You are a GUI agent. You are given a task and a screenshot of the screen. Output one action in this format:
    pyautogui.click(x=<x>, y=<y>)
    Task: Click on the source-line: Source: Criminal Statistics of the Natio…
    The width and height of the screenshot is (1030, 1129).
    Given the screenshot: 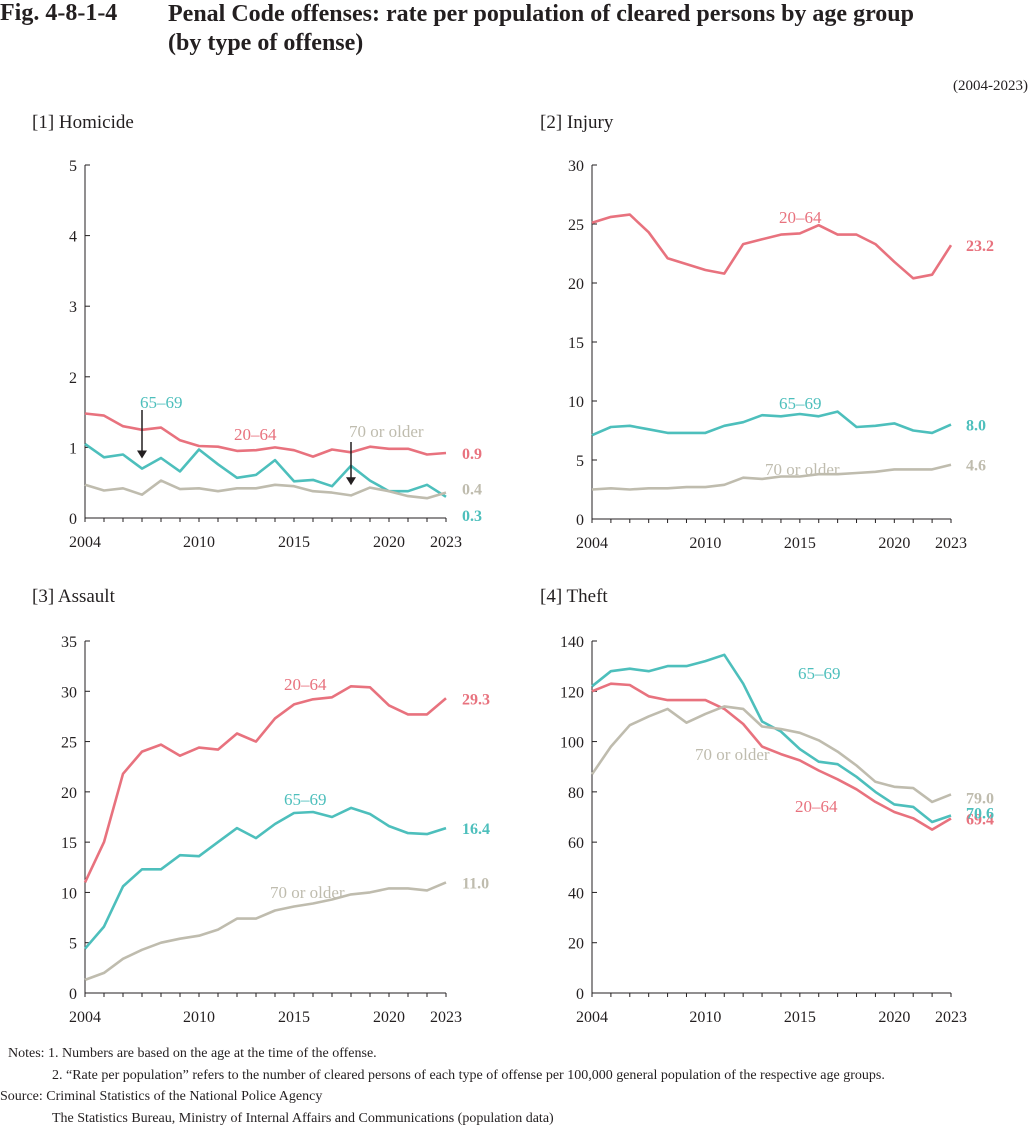 What is the action you would take?
    pyautogui.click(x=161, y=1096)
    